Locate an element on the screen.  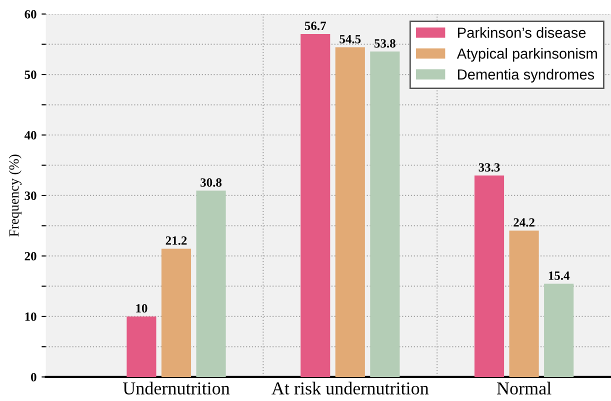
y-tick-label: 20 is located at coordinates (30, 256).